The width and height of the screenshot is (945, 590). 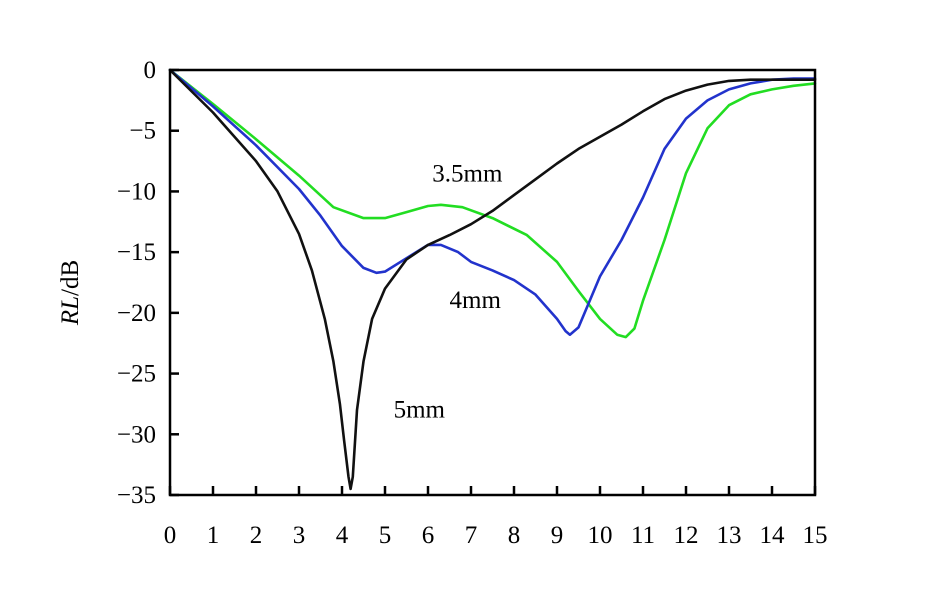 I want to click on x-tick-label: 13, so click(x=729, y=535).